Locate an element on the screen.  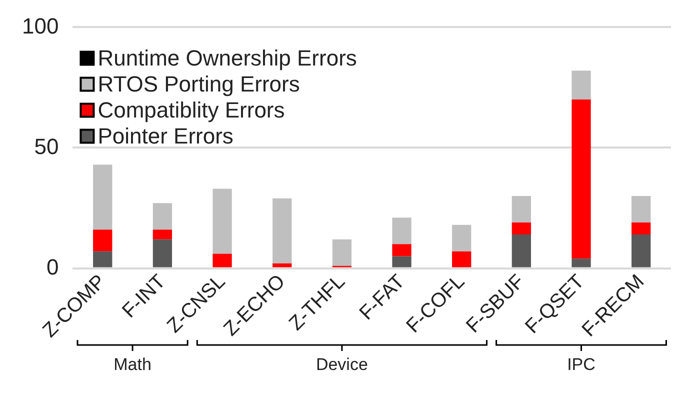
y-tick-label: 100 is located at coordinates (40, 25).